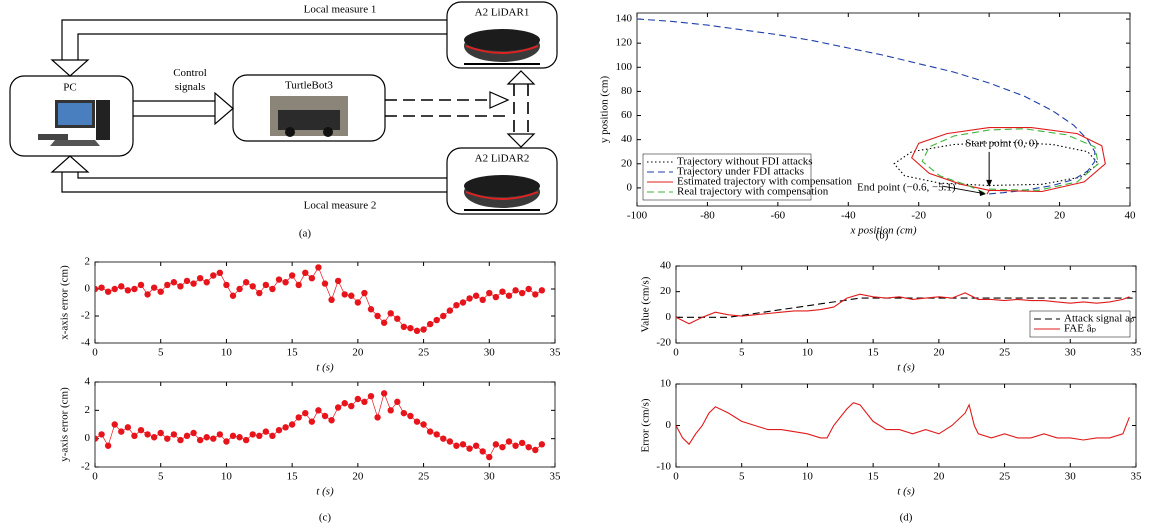 The width and height of the screenshot is (1149, 532). What do you see at coordinates (1071, 477) in the screenshot?
I see `x-tick-label: 30` at bounding box center [1071, 477].